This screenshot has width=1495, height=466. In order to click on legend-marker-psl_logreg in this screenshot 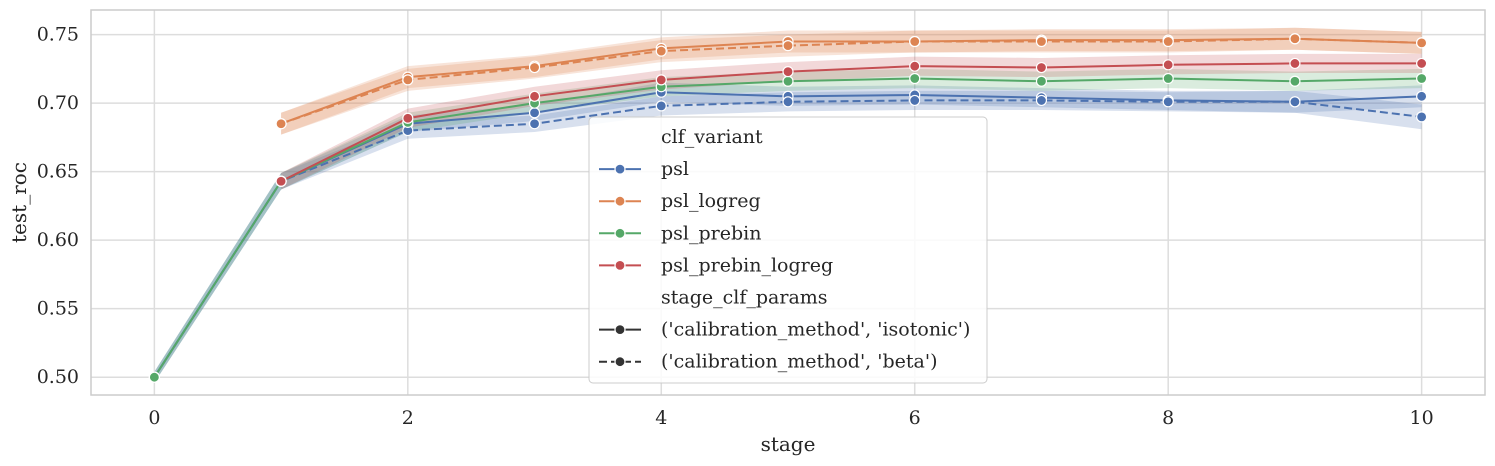, I will do `click(620, 201)`.